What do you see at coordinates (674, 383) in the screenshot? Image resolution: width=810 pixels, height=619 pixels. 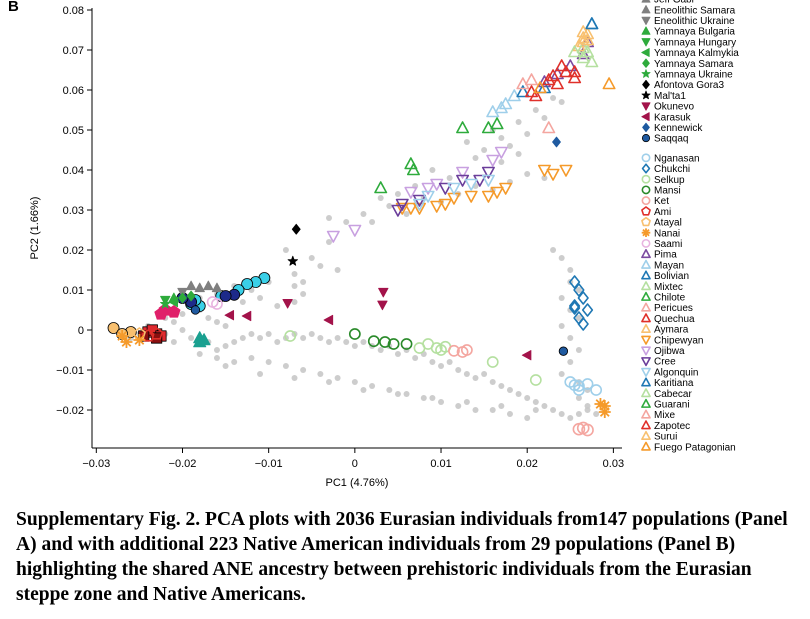 I see `legend-label: Karitiana` at bounding box center [674, 383].